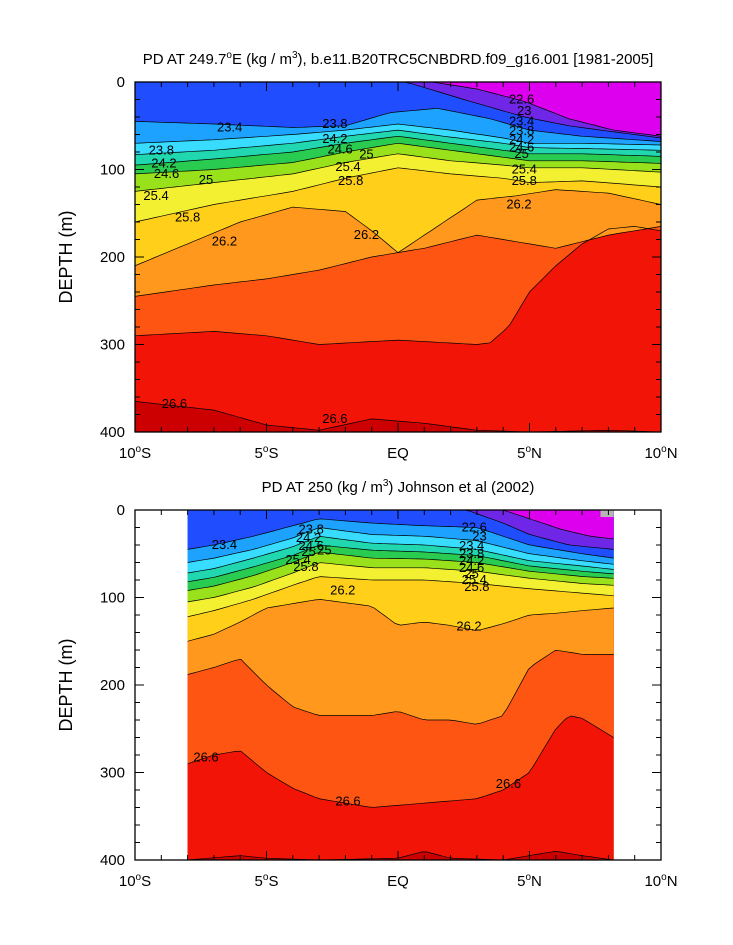  Describe the element at coordinates (185, 59) in the screenshot. I see `title-prefix: PD AT 249.7` at that location.